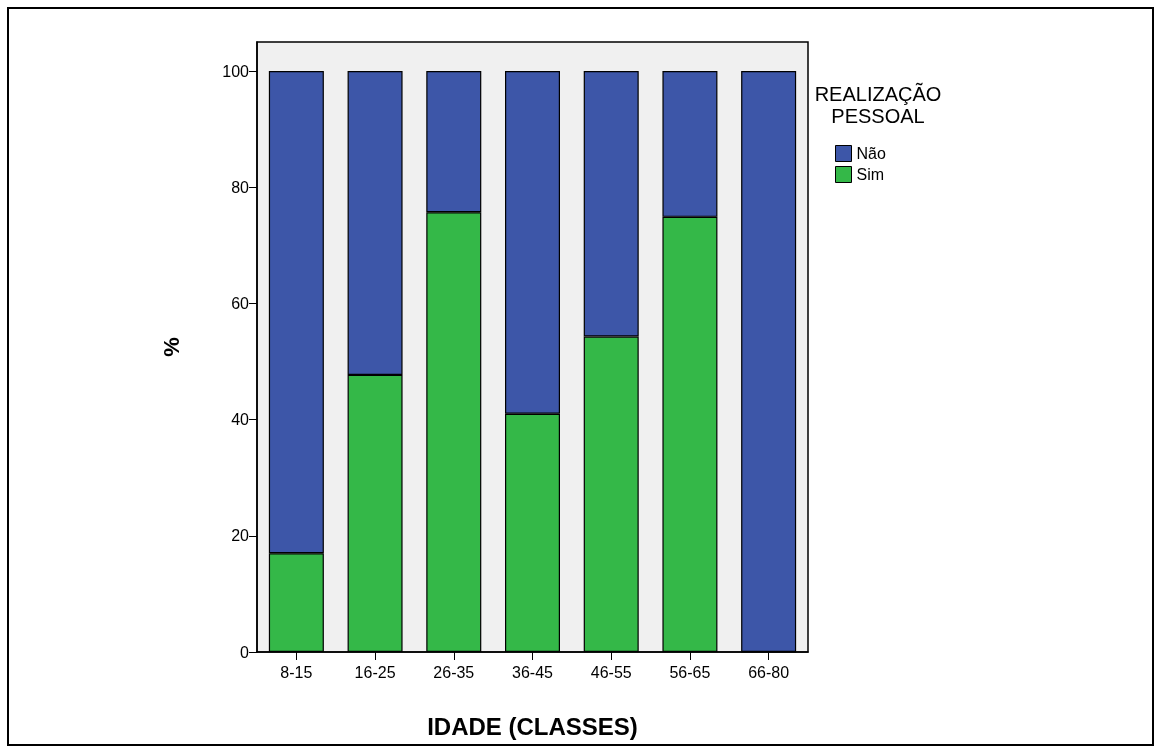  What do you see at coordinates (375, 672) in the screenshot?
I see `x-tick-label: 16-25` at bounding box center [375, 672].